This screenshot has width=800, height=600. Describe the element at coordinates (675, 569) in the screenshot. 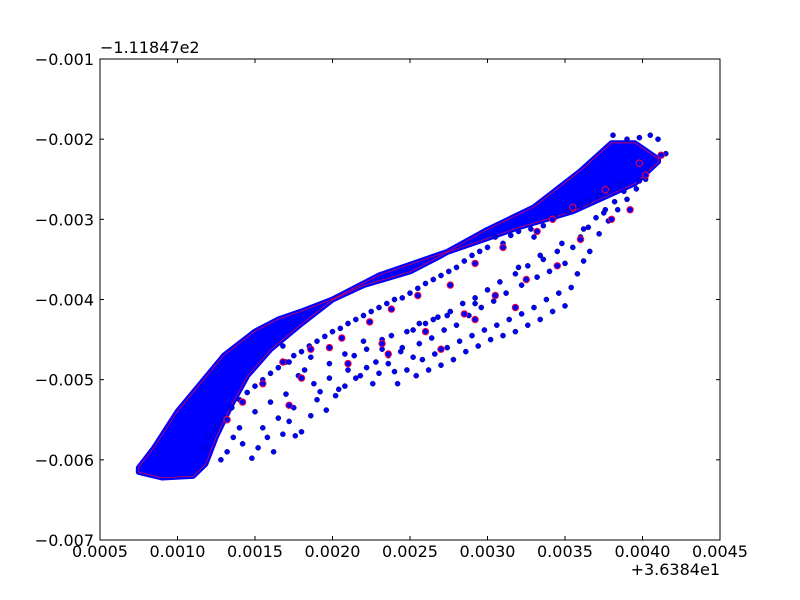

I see `x-axis-offset-label: +3.6384e1` at that location.